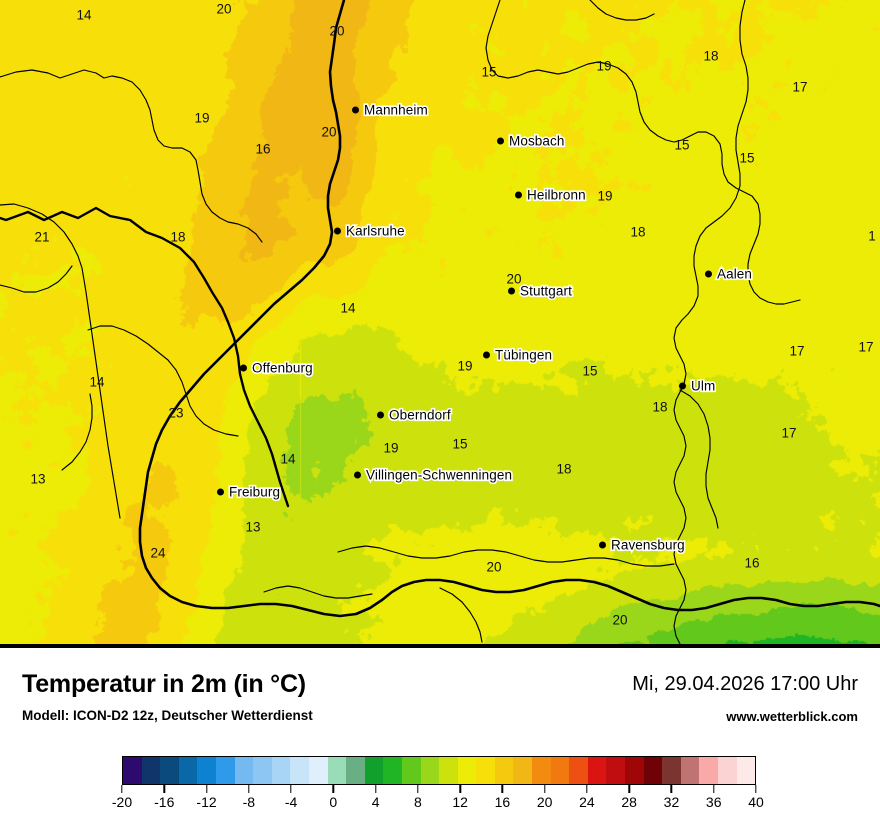 Image resolution: width=880 pixels, height=830 pixels. Describe the element at coordinates (523, 355) in the screenshot. I see `city-label: Tübingen` at that location.